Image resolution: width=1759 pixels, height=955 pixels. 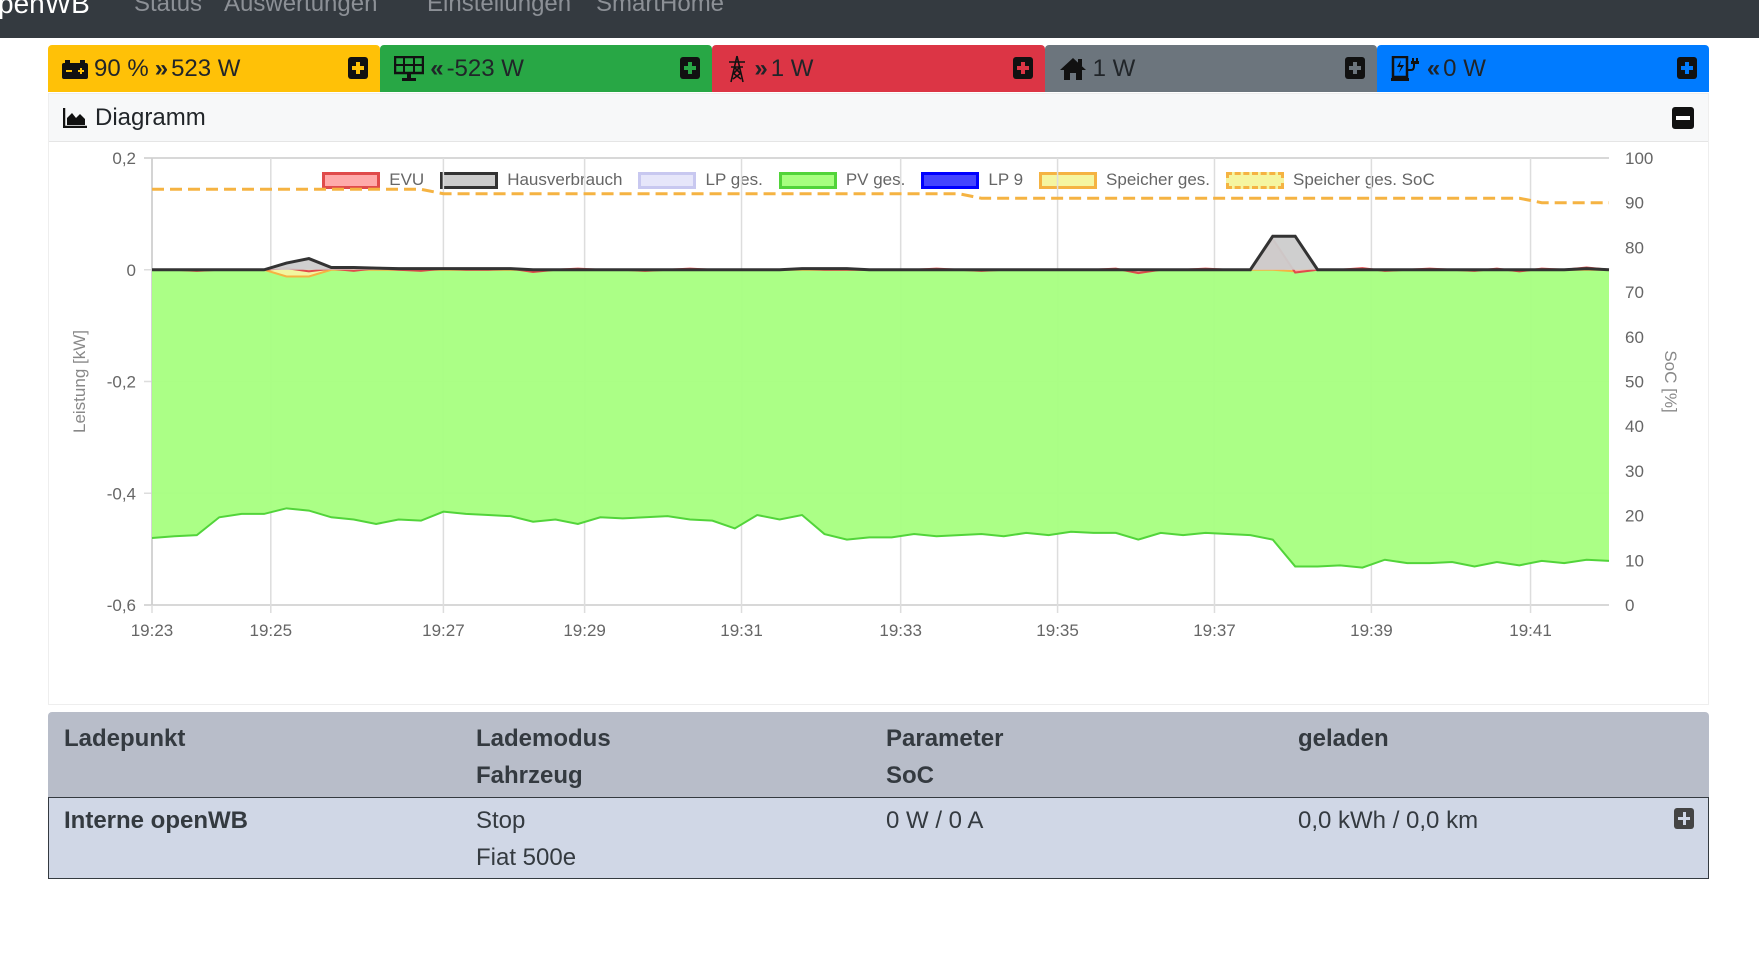 I want to click on legend-label: LP 9, so click(x=1006, y=179).